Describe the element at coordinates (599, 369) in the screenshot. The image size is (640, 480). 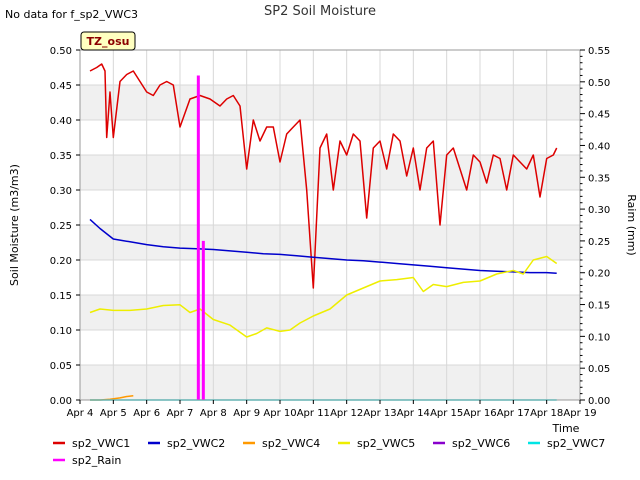
I see `y2-tick-label: 0.05` at that location.